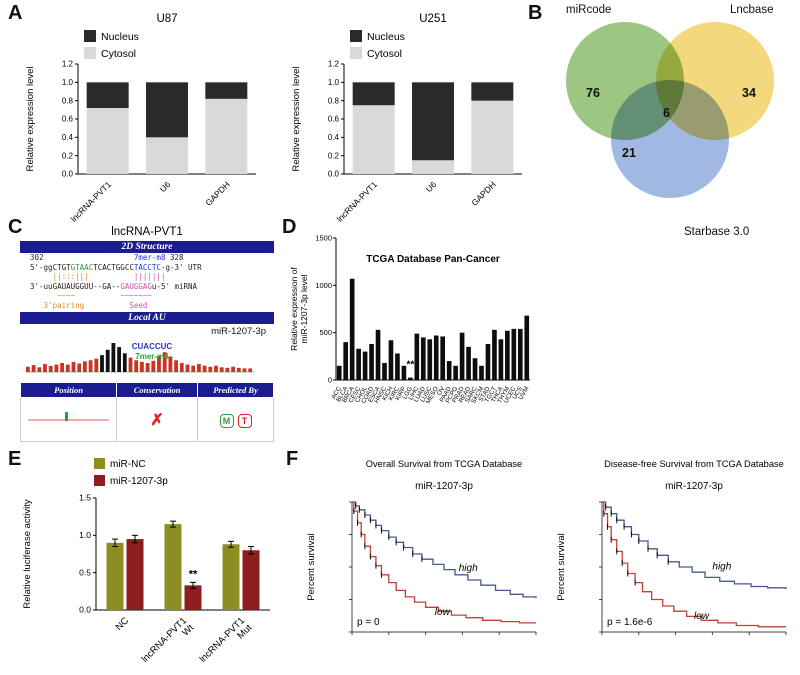 This screenshot has width=800, height=675. I want to click on y-tick-label: 1000, so click(323, 285).